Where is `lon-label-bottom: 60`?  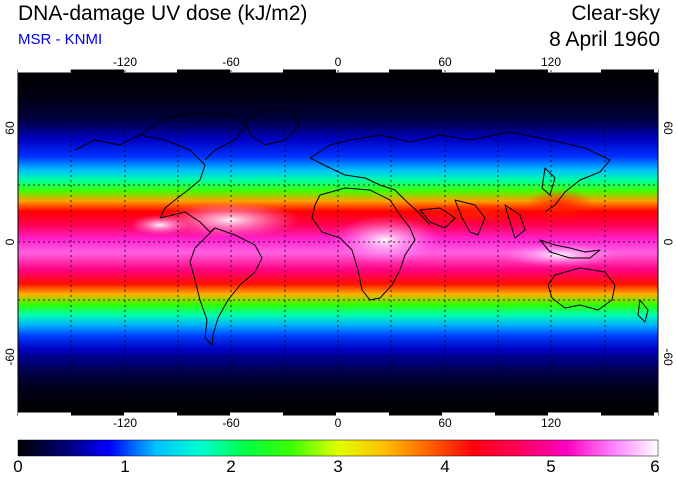 lon-label-bottom: 60 is located at coordinates (445, 423).